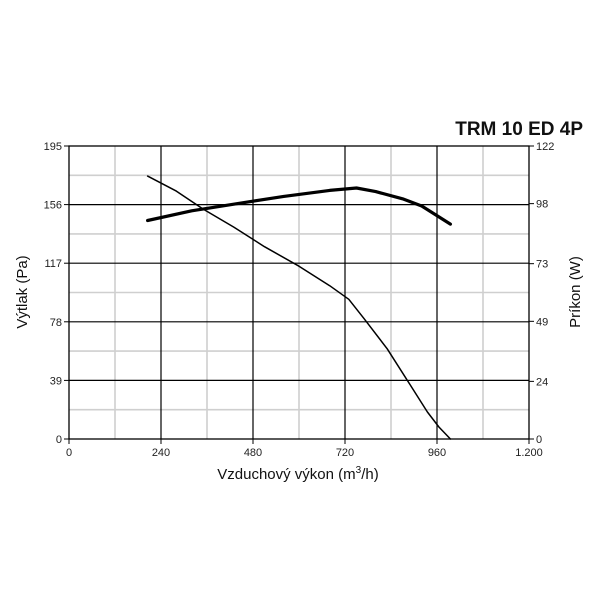 The image size is (600, 600). I want to click on y-tick-label: 0, so click(59, 440).